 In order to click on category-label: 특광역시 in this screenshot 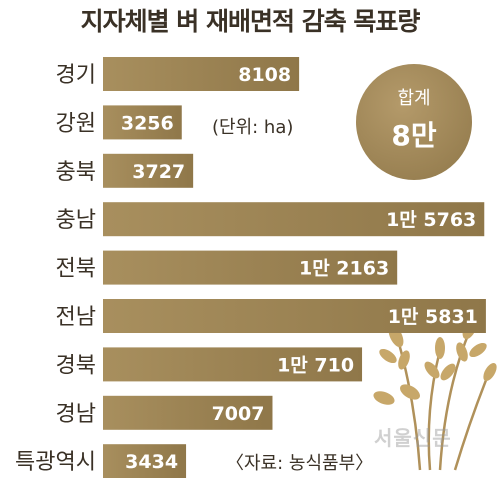, I will do `click(55, 462)`.